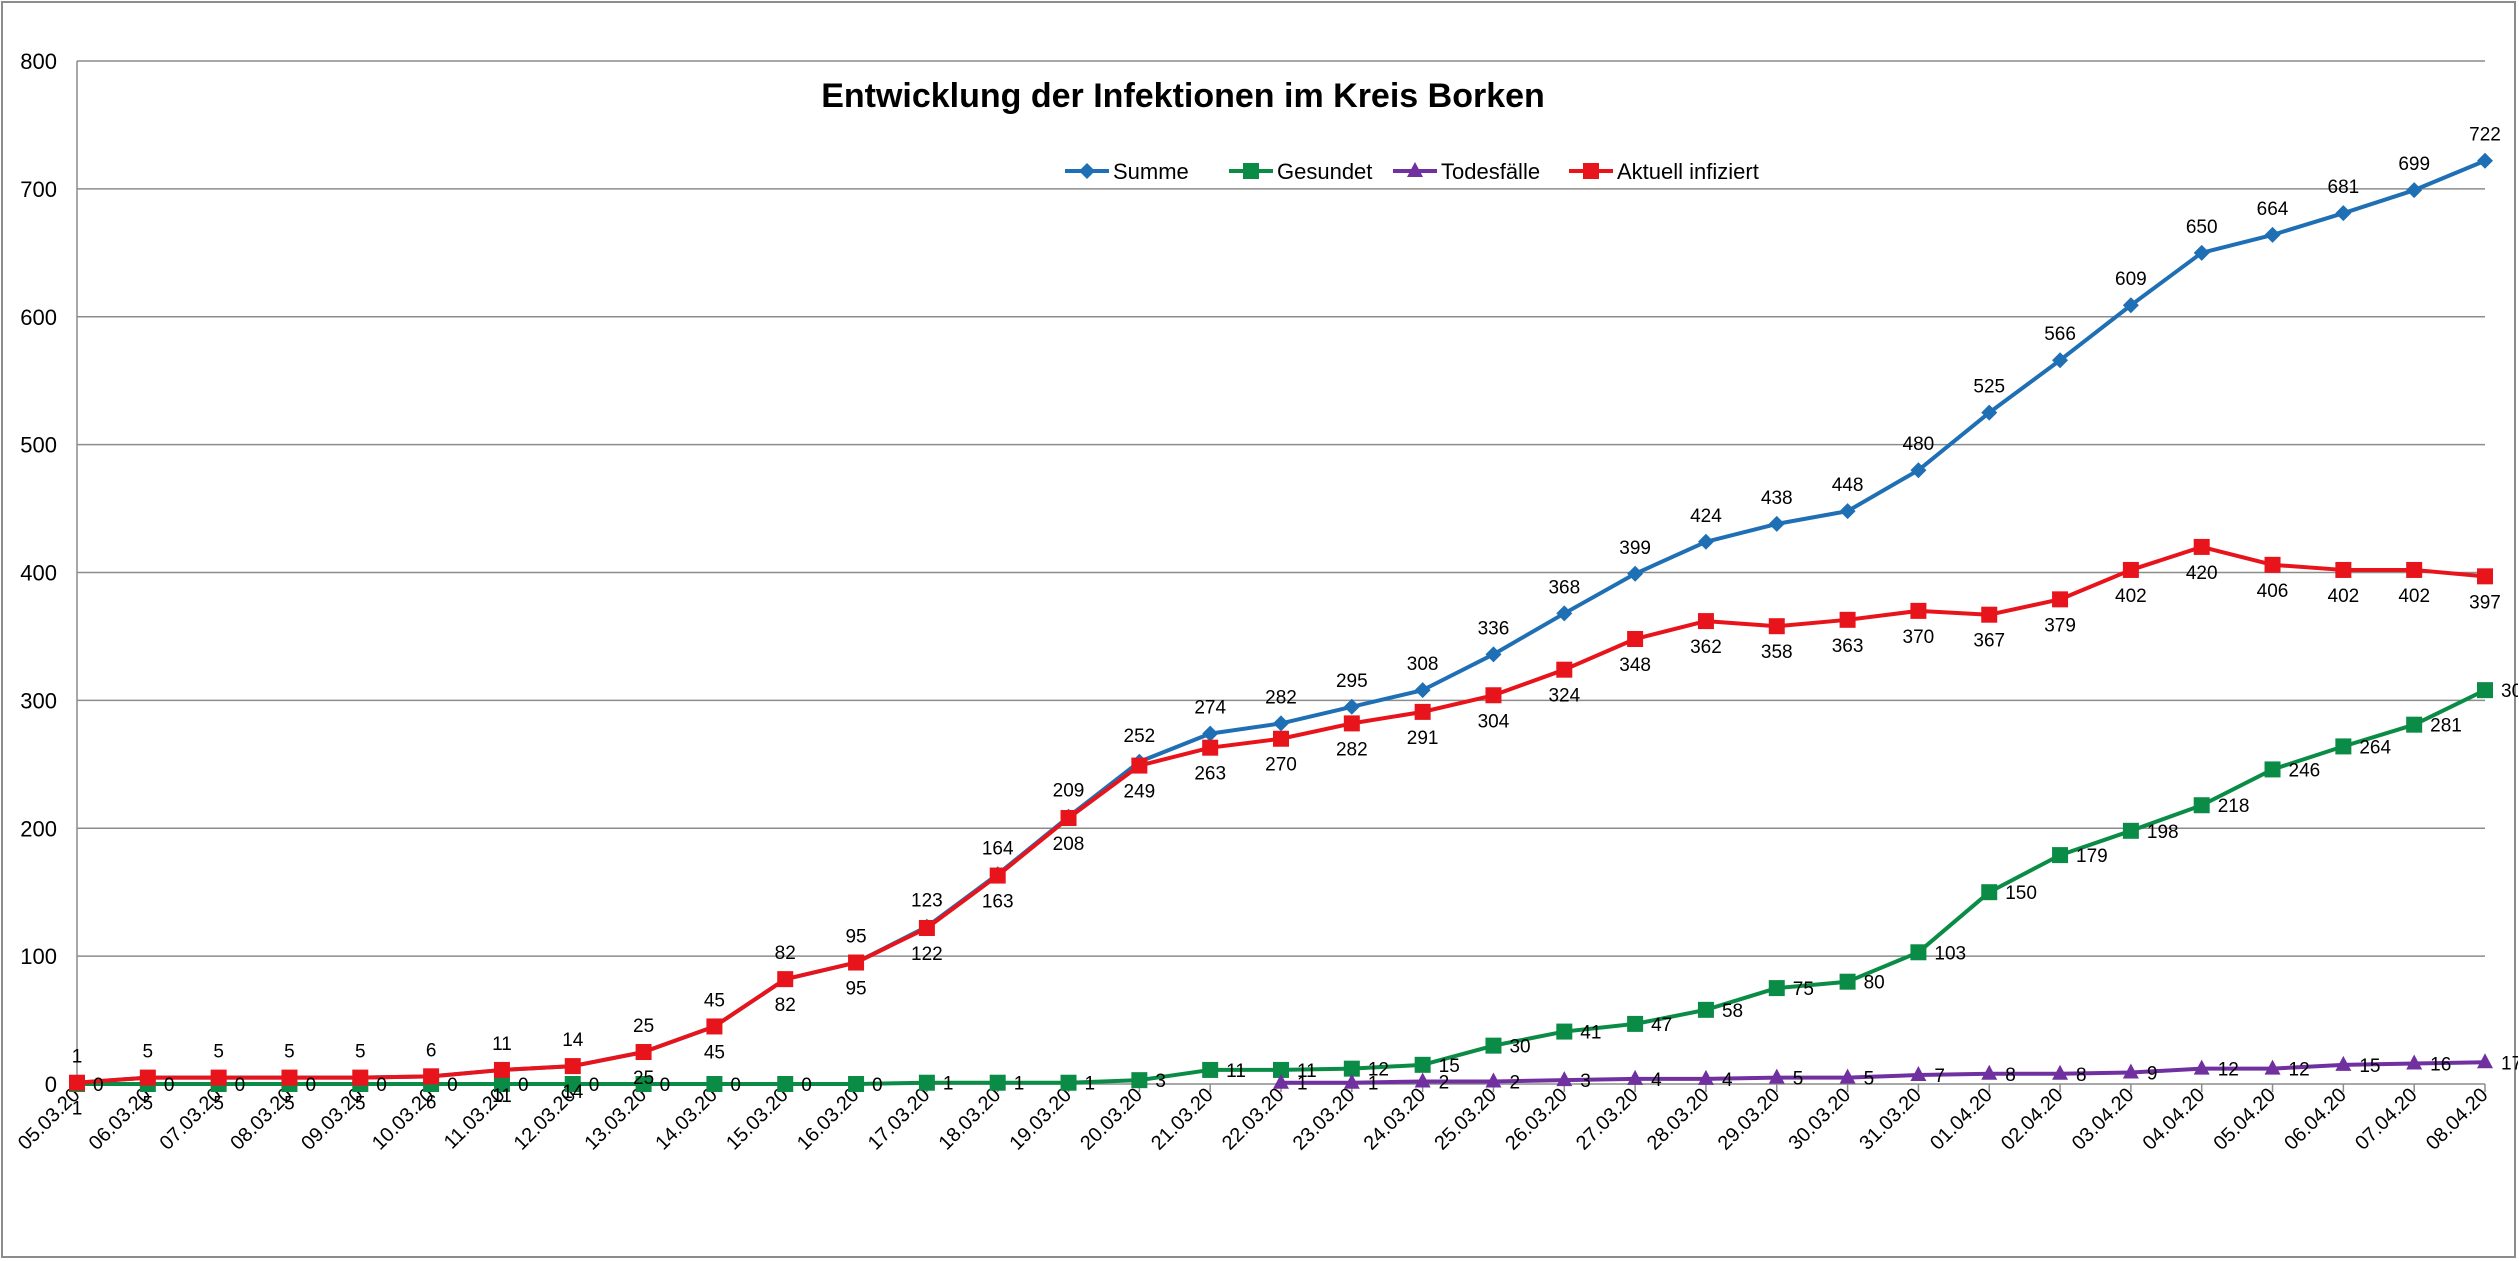  I want to click on data-label-aktuell-infiziert: 402, so click(2131, 596).